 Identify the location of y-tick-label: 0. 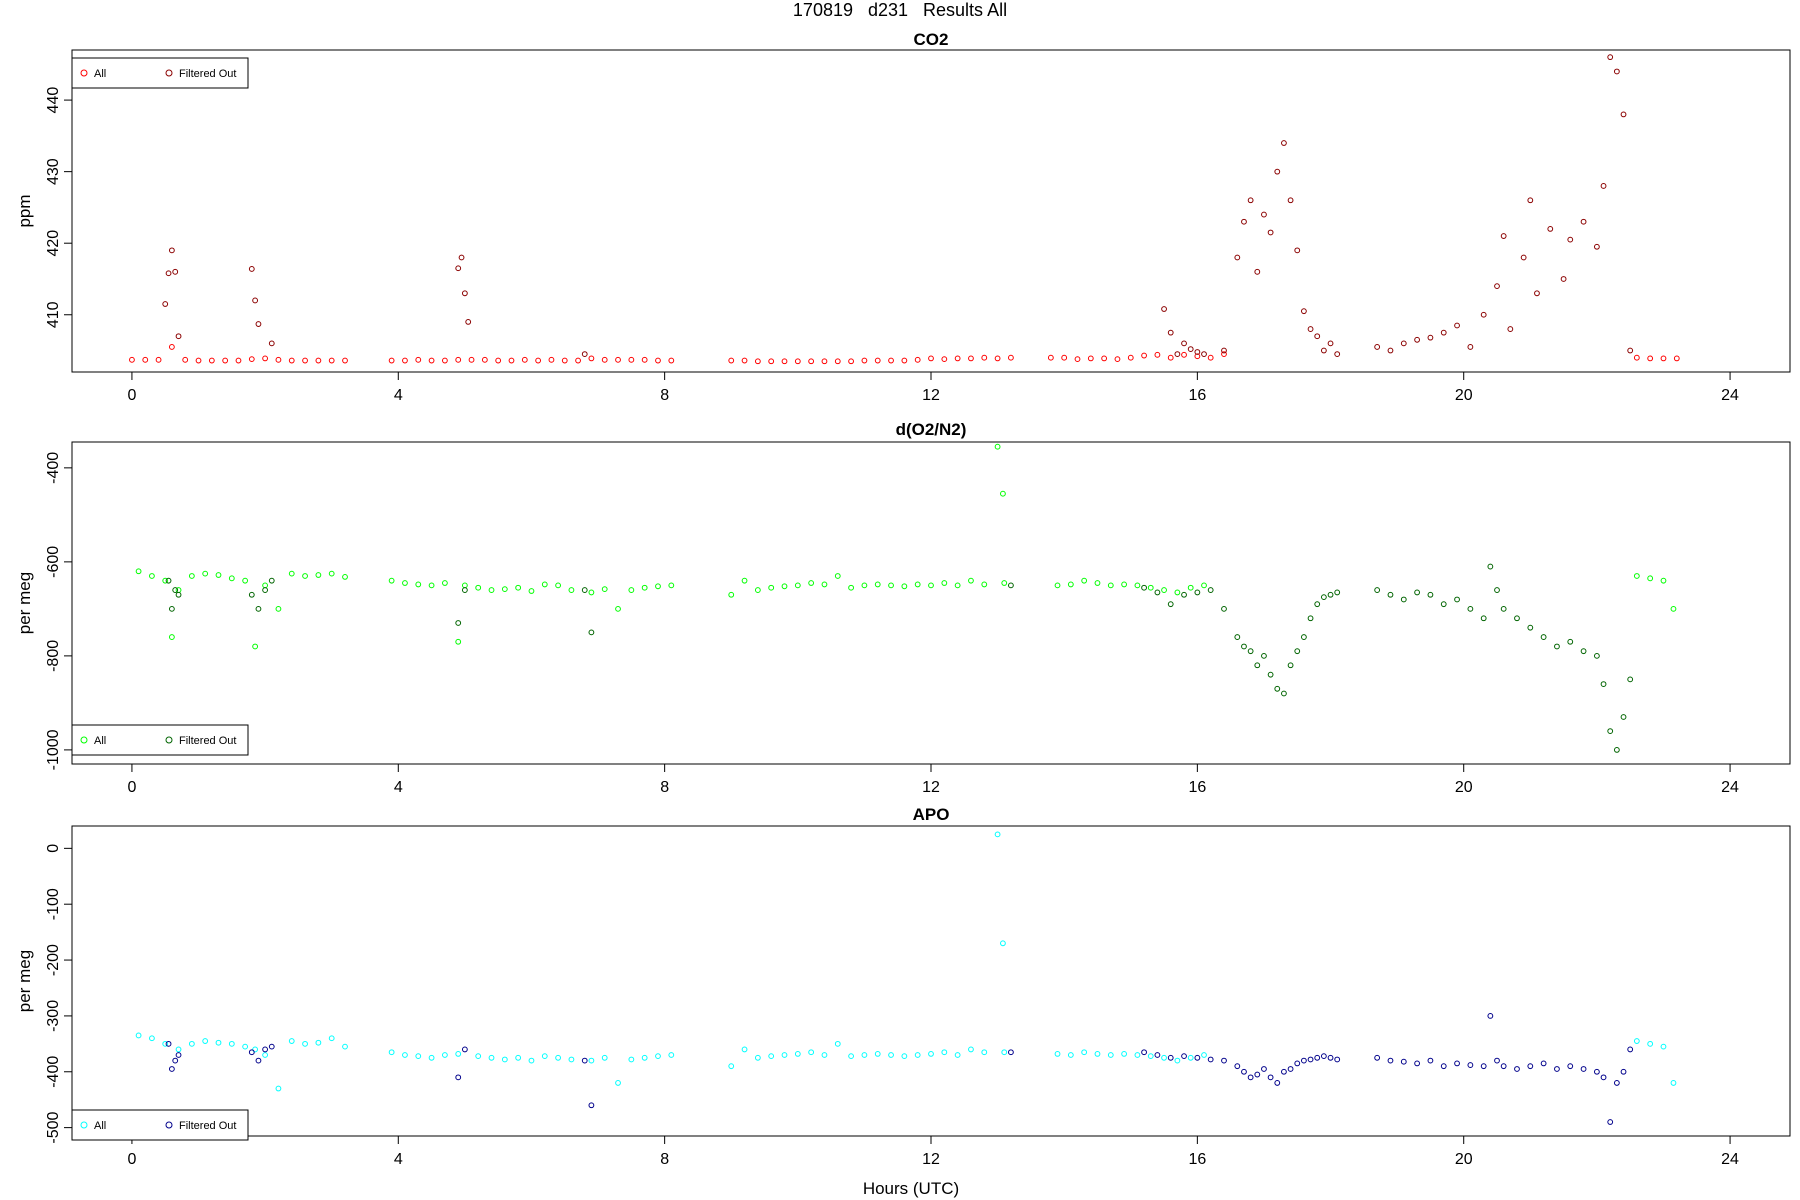
(53, 848).